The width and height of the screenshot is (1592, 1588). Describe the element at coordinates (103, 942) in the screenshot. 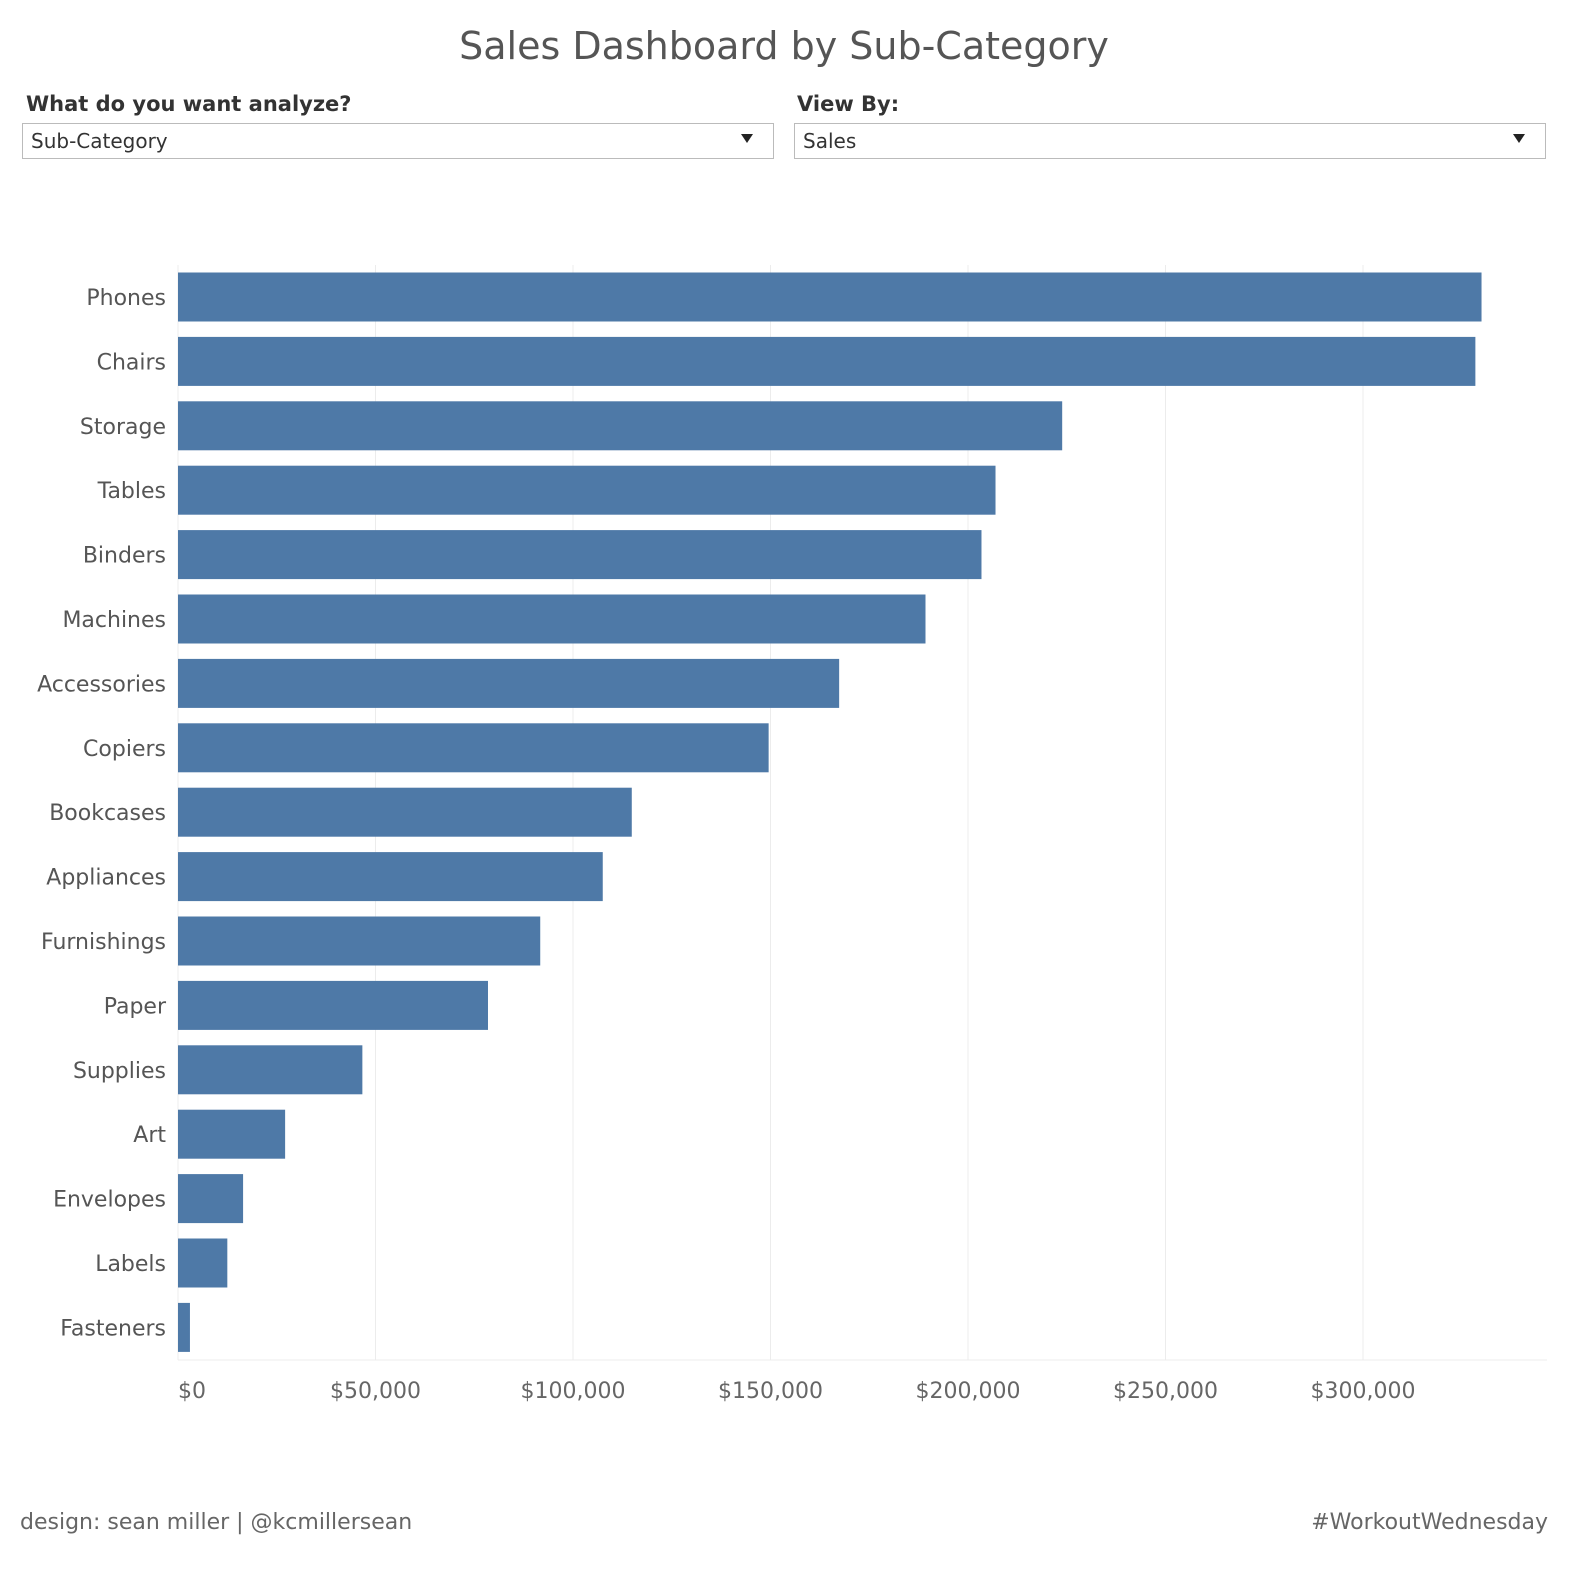

I see `category-label: Furnishings` at that location.